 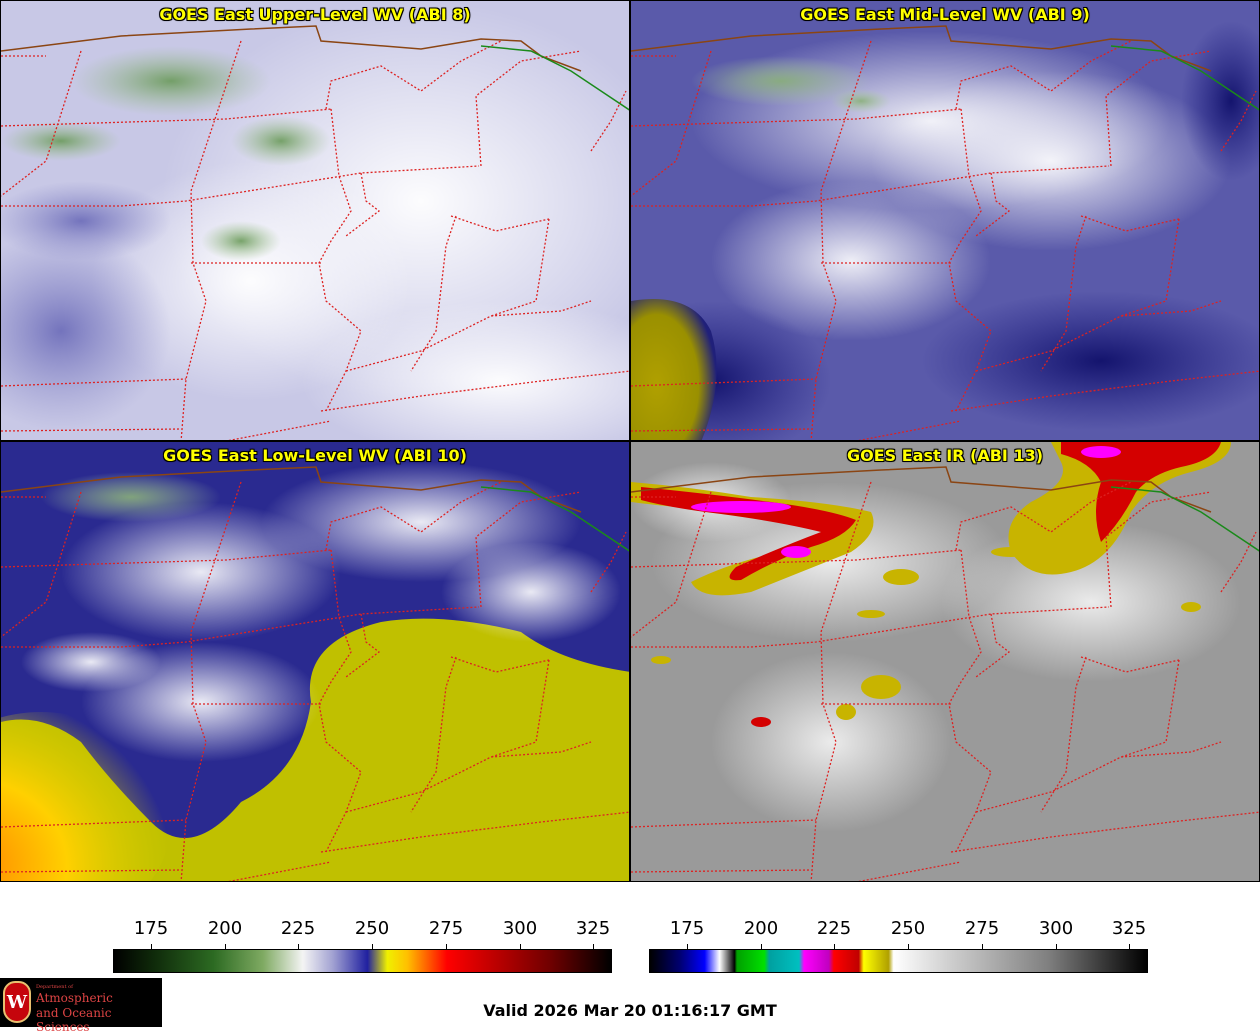 What do you see at coordinates (945, 455) in the screenshot?
I see `ir-title: GOES East IR (ABI 13)` at bounding box center [945, 455].